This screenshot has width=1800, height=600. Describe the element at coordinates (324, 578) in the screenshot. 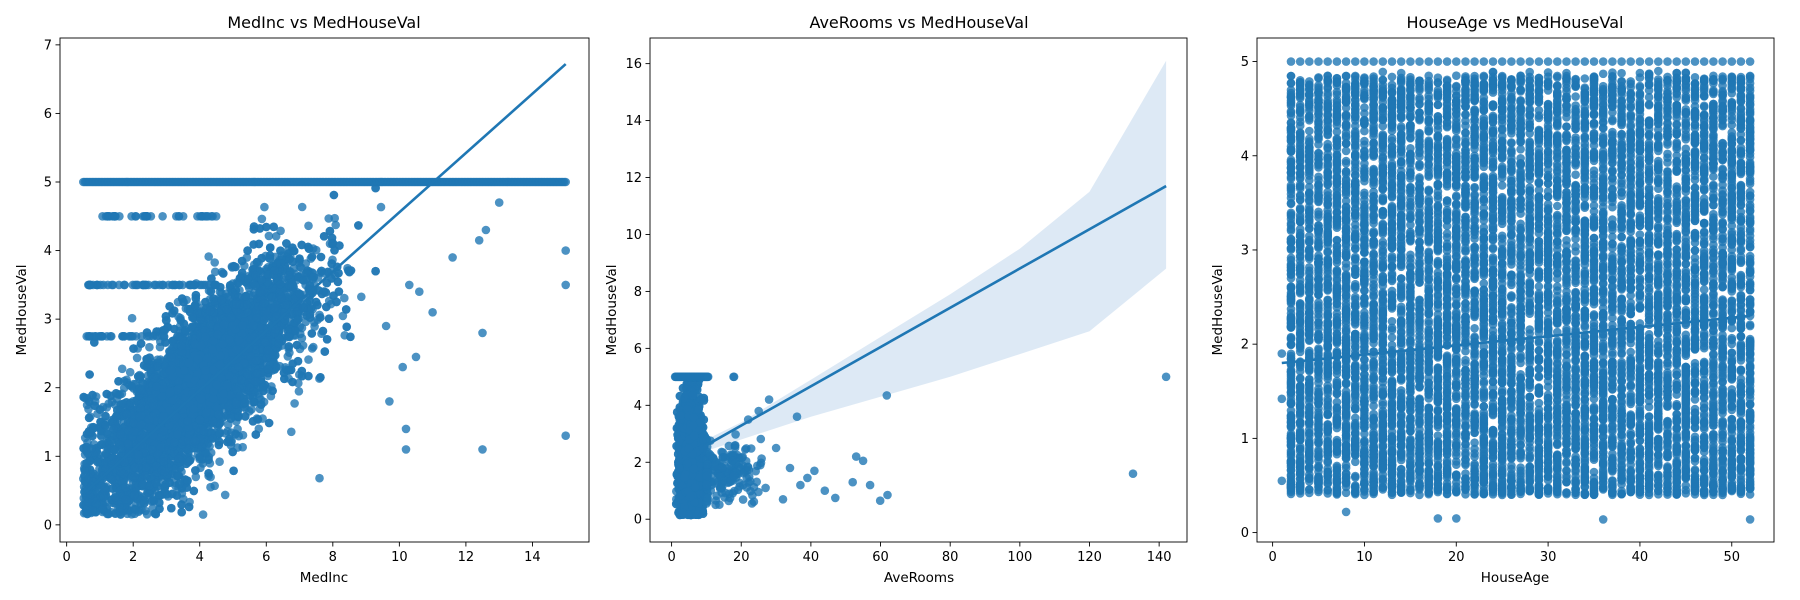

I see `x-axis-label: MedInc` at that location.